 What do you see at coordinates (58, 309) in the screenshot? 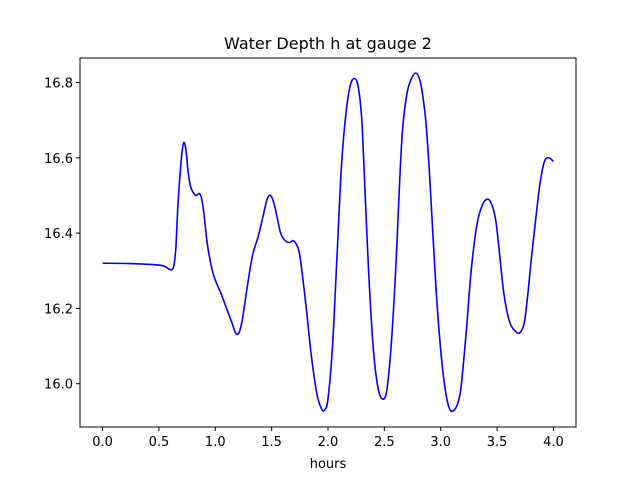
I see `y-tick-label: 16.2` at bounding box center [58, 309].